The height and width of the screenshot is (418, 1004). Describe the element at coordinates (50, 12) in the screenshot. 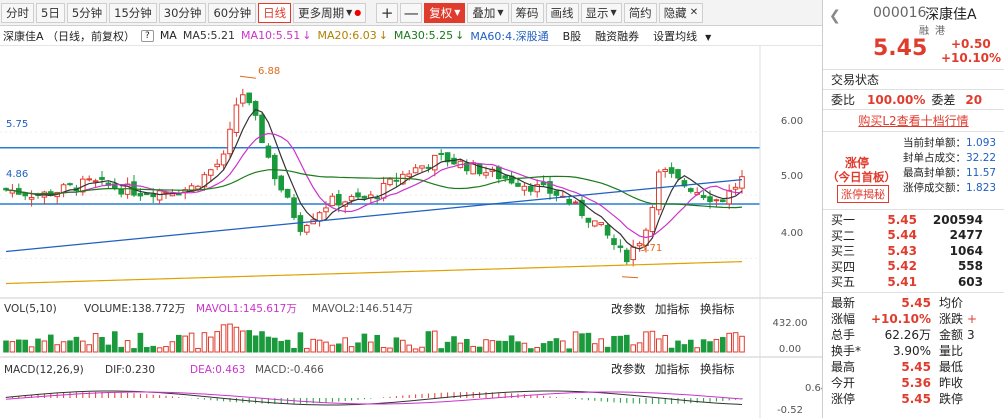

I see `tab-5day: 5日` at that location.